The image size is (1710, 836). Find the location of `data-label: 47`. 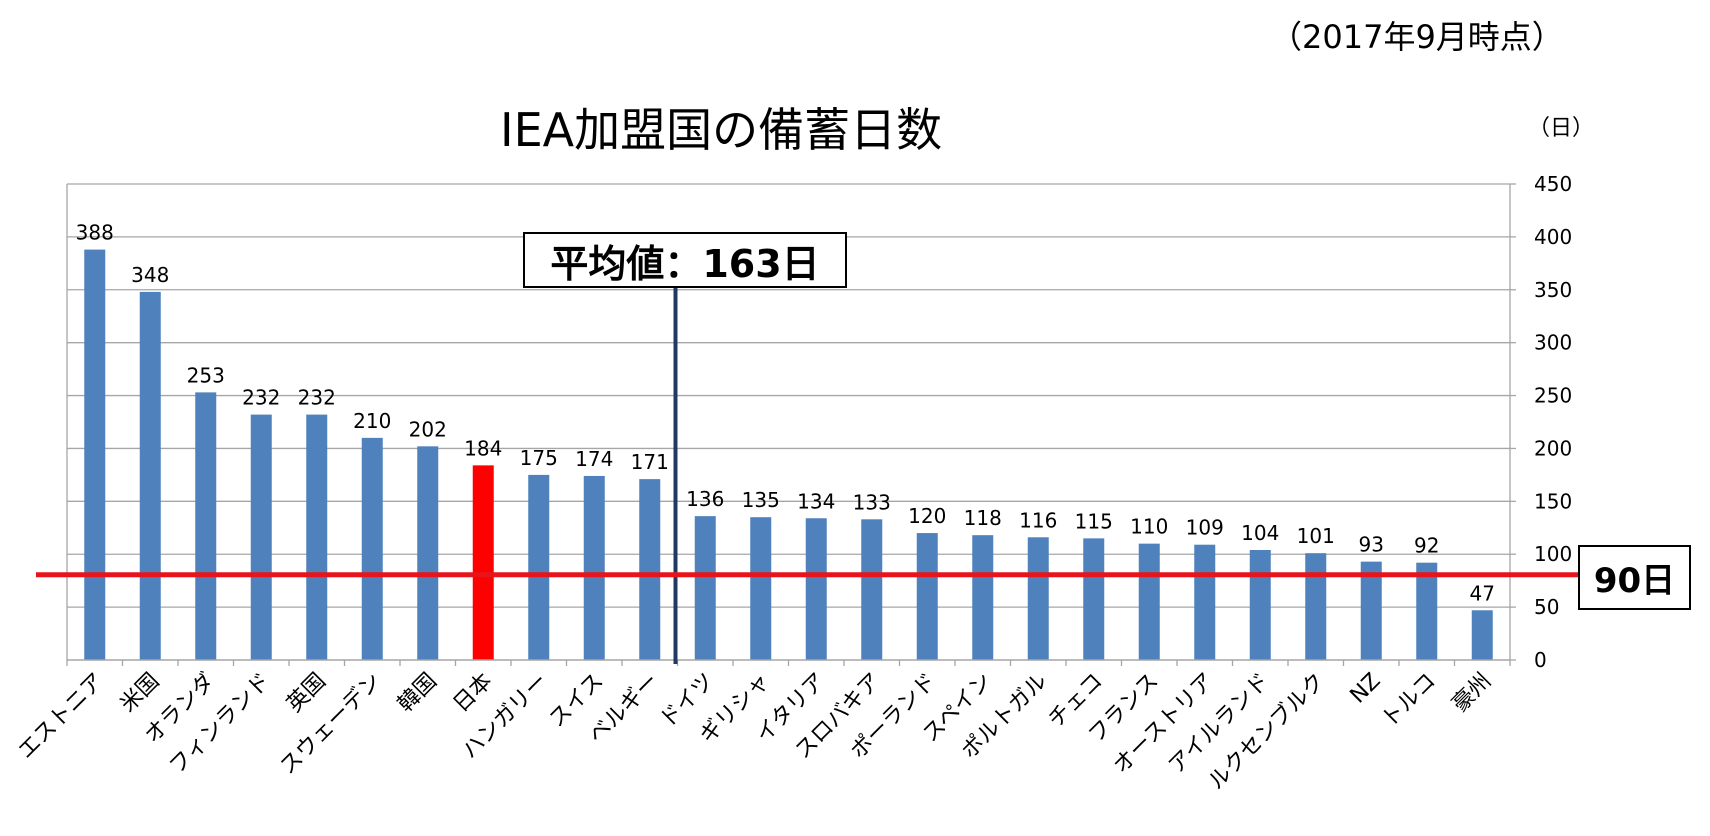

data-label: 47 is located at coordinates (1482, 593).